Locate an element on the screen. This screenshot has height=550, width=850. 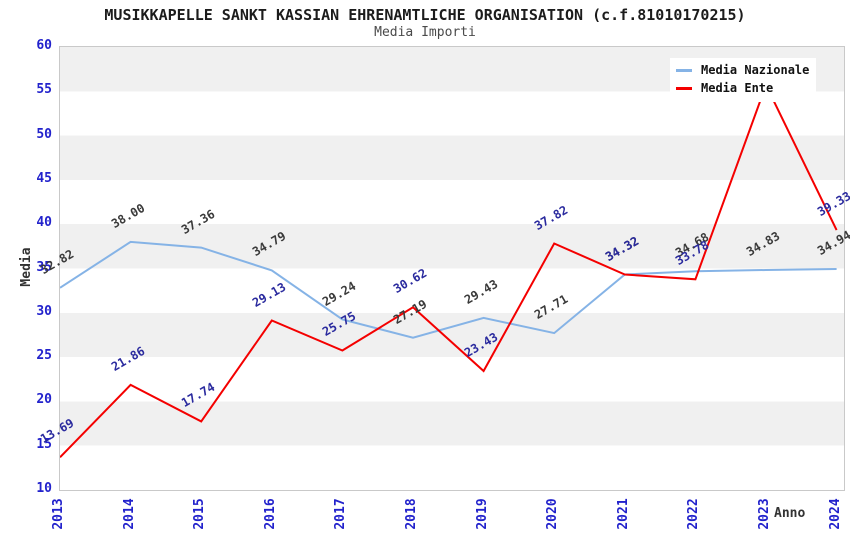
x-tick-2020: 2020 is located at coordinates (553, 514).